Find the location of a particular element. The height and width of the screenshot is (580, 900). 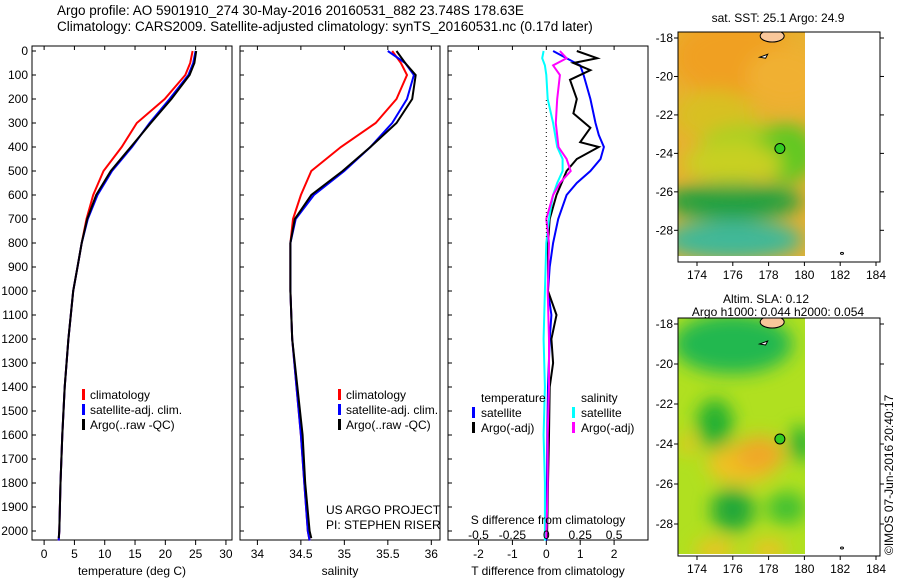

map-frame is located at coordinates (779, 147).